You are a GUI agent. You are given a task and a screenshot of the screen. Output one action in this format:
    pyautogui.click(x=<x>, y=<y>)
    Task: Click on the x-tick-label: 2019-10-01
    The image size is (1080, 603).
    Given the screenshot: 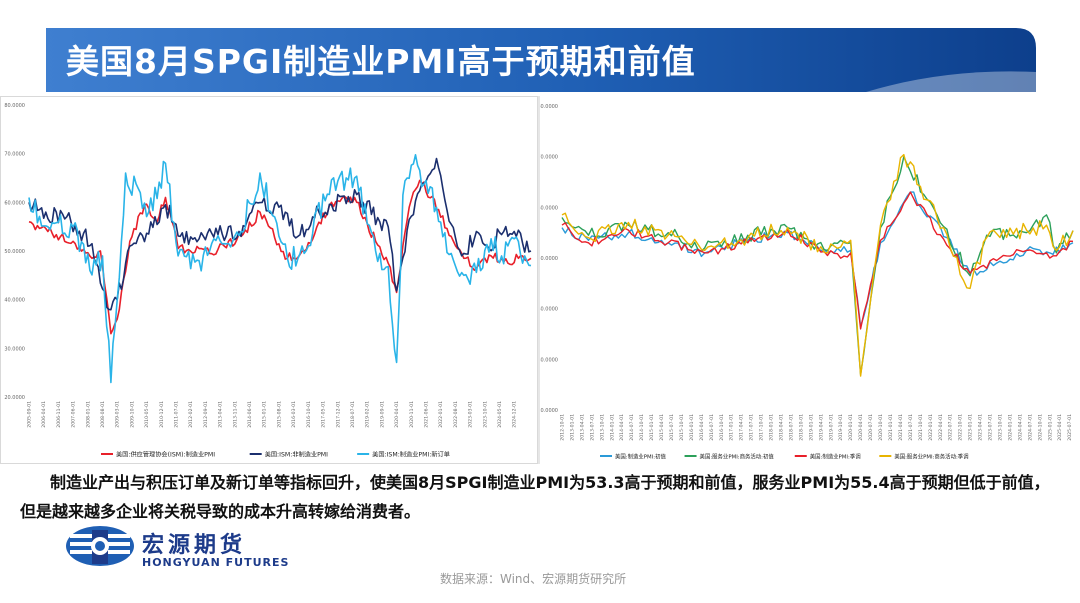 What is the action you would take?
    pyautogui.click(x=841, y=427)
    